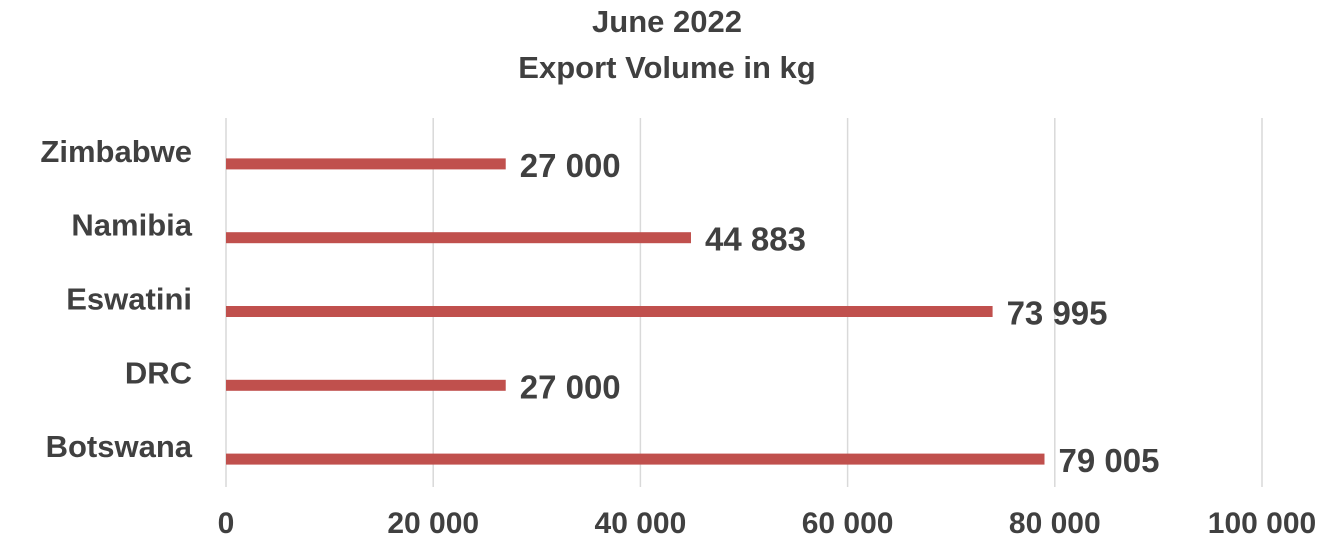 The image size is (1334, 549). What do you see at coordinates (848, 523) in the screenshot?
I see `x-tick-label: 60 000` at bounding box center [848, 523].